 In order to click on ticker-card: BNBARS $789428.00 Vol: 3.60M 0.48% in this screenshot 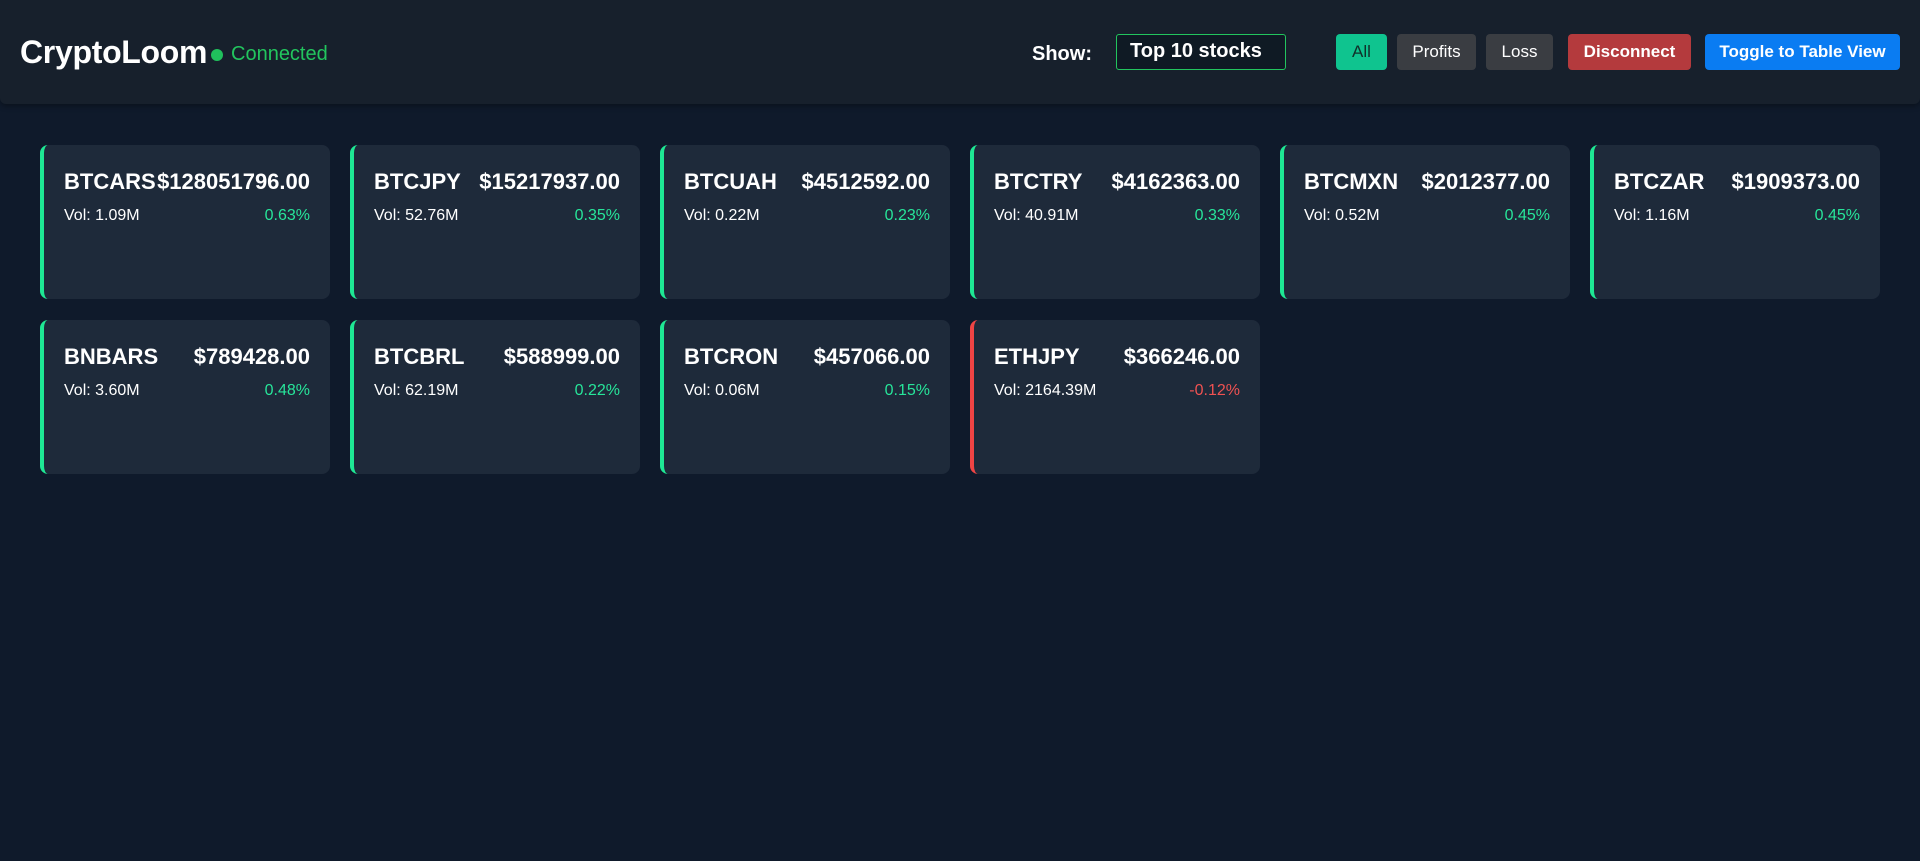, I will do `click(185, 397)`.